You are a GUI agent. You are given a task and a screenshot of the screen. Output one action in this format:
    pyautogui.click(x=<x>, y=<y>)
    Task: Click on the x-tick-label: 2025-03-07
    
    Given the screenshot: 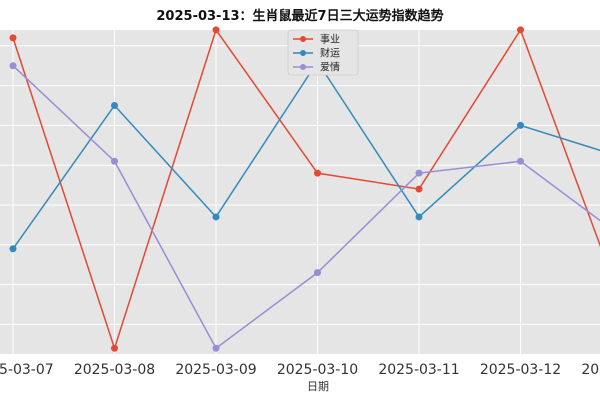 What is the action you would take?
    pyautogui.click(x=27, y=370)
    